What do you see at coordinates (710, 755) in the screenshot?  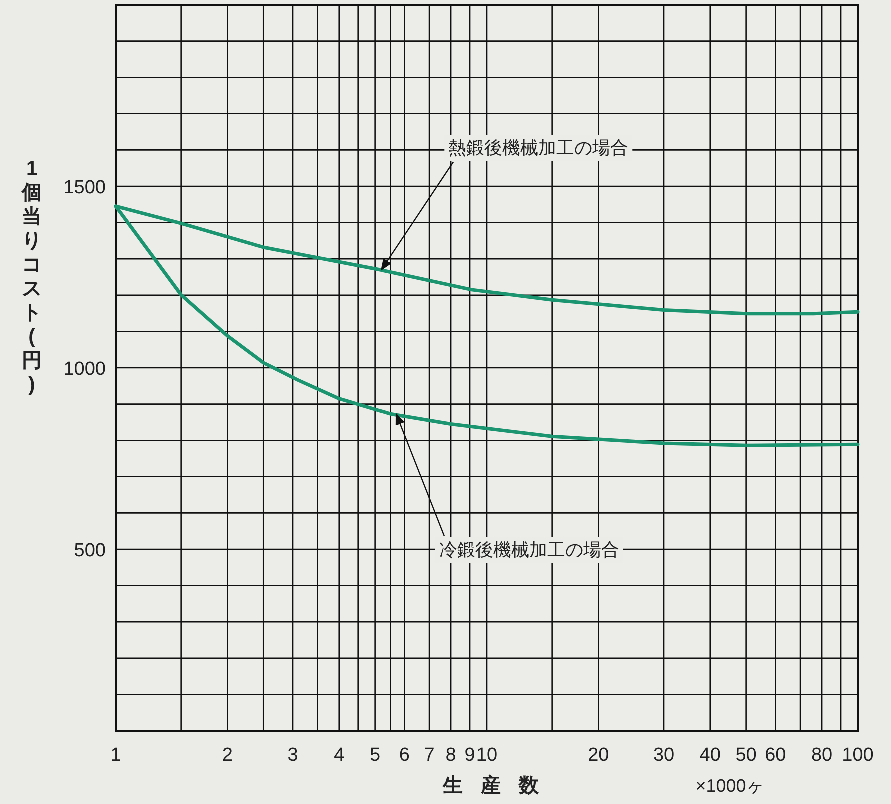 I see `x-tick-label: 40` at bounding box center [710, 755].